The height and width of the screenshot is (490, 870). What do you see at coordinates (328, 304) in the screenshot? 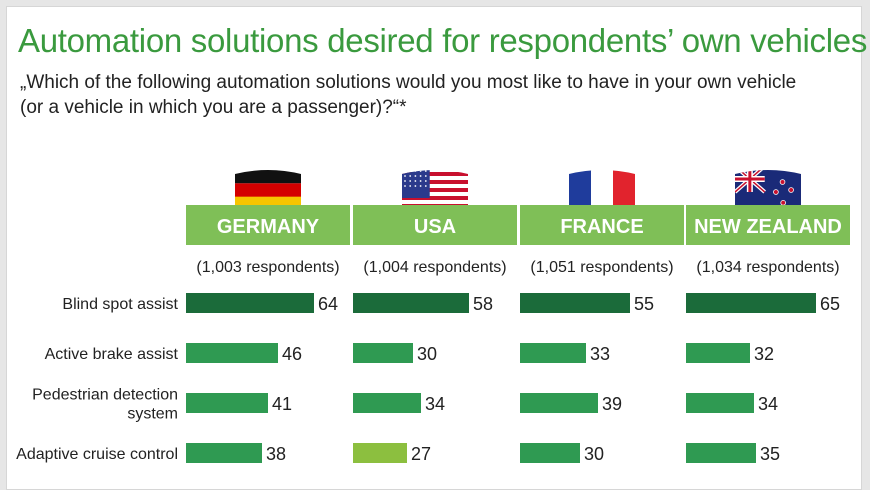
I see `value-label: 64` at bounding box center [328, 304].